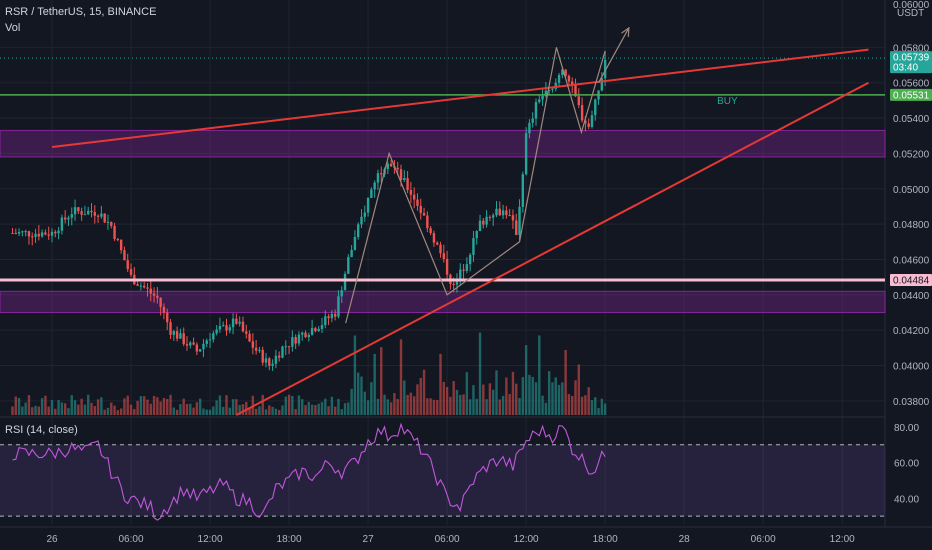 The image size is (932, 550). I want to click on price-tick-label: 0.05400, so click(911, 119).